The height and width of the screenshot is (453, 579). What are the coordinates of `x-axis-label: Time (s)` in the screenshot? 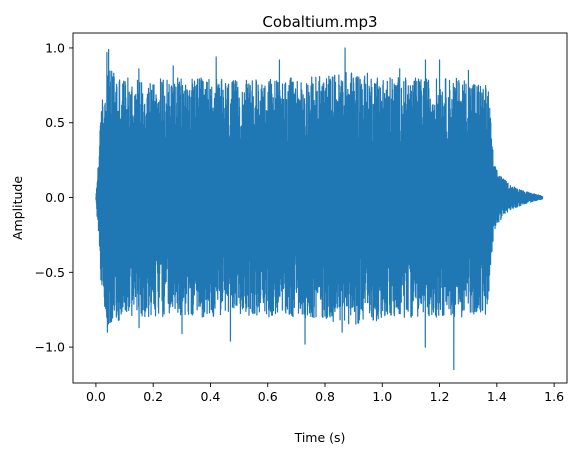 It's located at (320, 437).